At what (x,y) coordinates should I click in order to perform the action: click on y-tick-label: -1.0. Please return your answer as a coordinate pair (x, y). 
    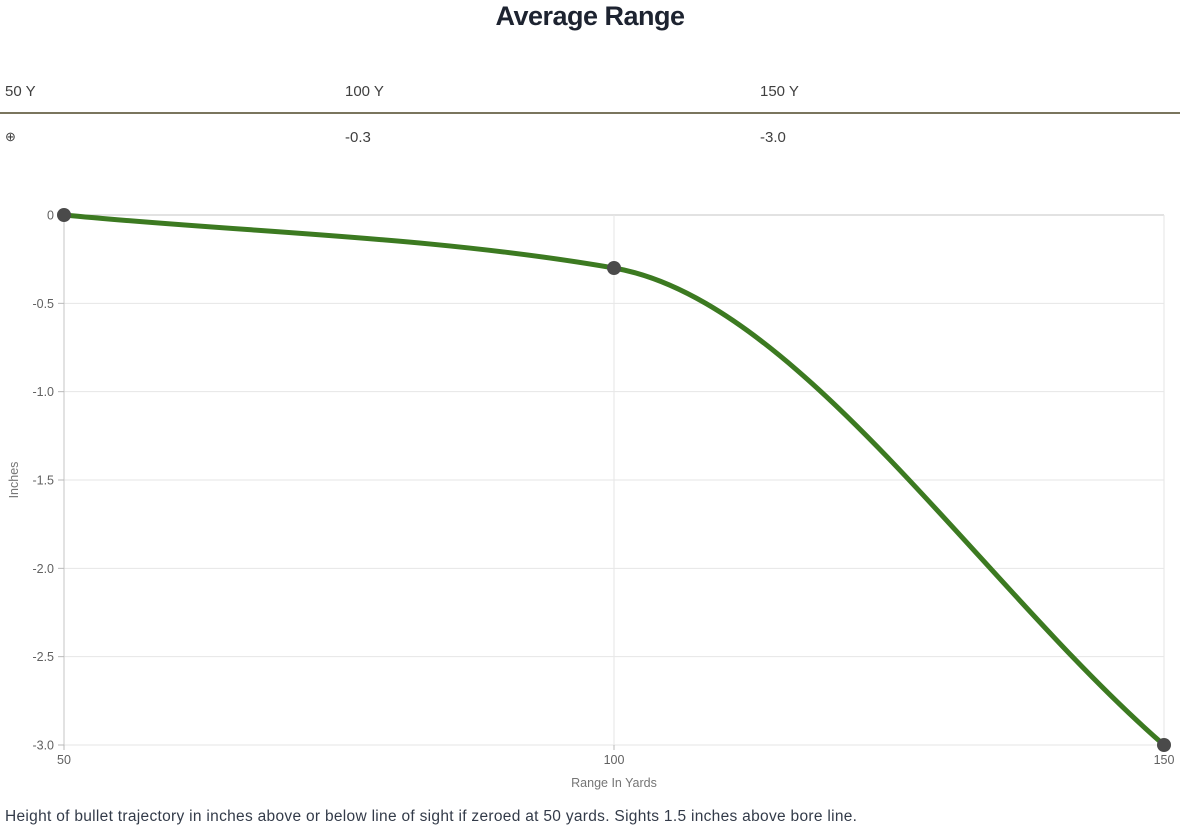
    Looking at the image, I should click on (43, 392).